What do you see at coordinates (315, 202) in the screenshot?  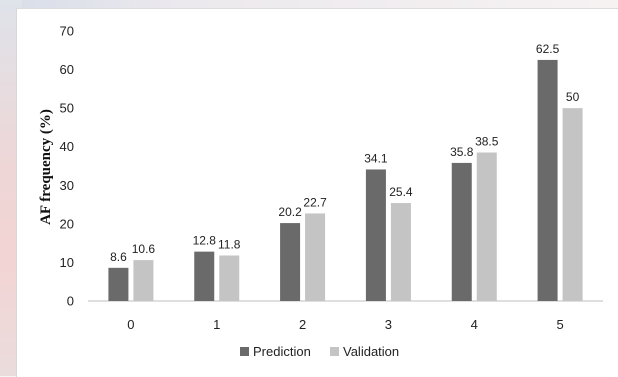 I see `data-label: 22.7` at bounding box center [315, 202].